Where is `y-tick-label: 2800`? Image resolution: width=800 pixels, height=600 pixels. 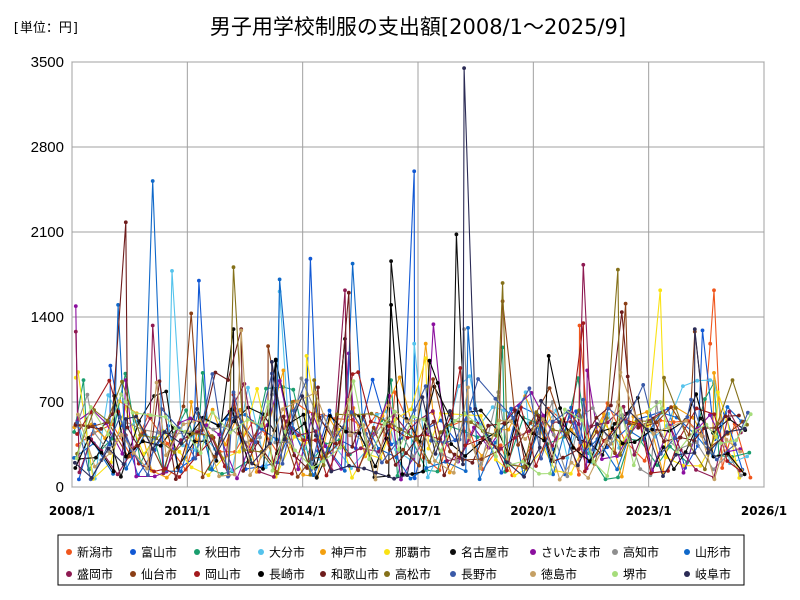
y-tick-label: 2800 is located at coordinates (47, 147).